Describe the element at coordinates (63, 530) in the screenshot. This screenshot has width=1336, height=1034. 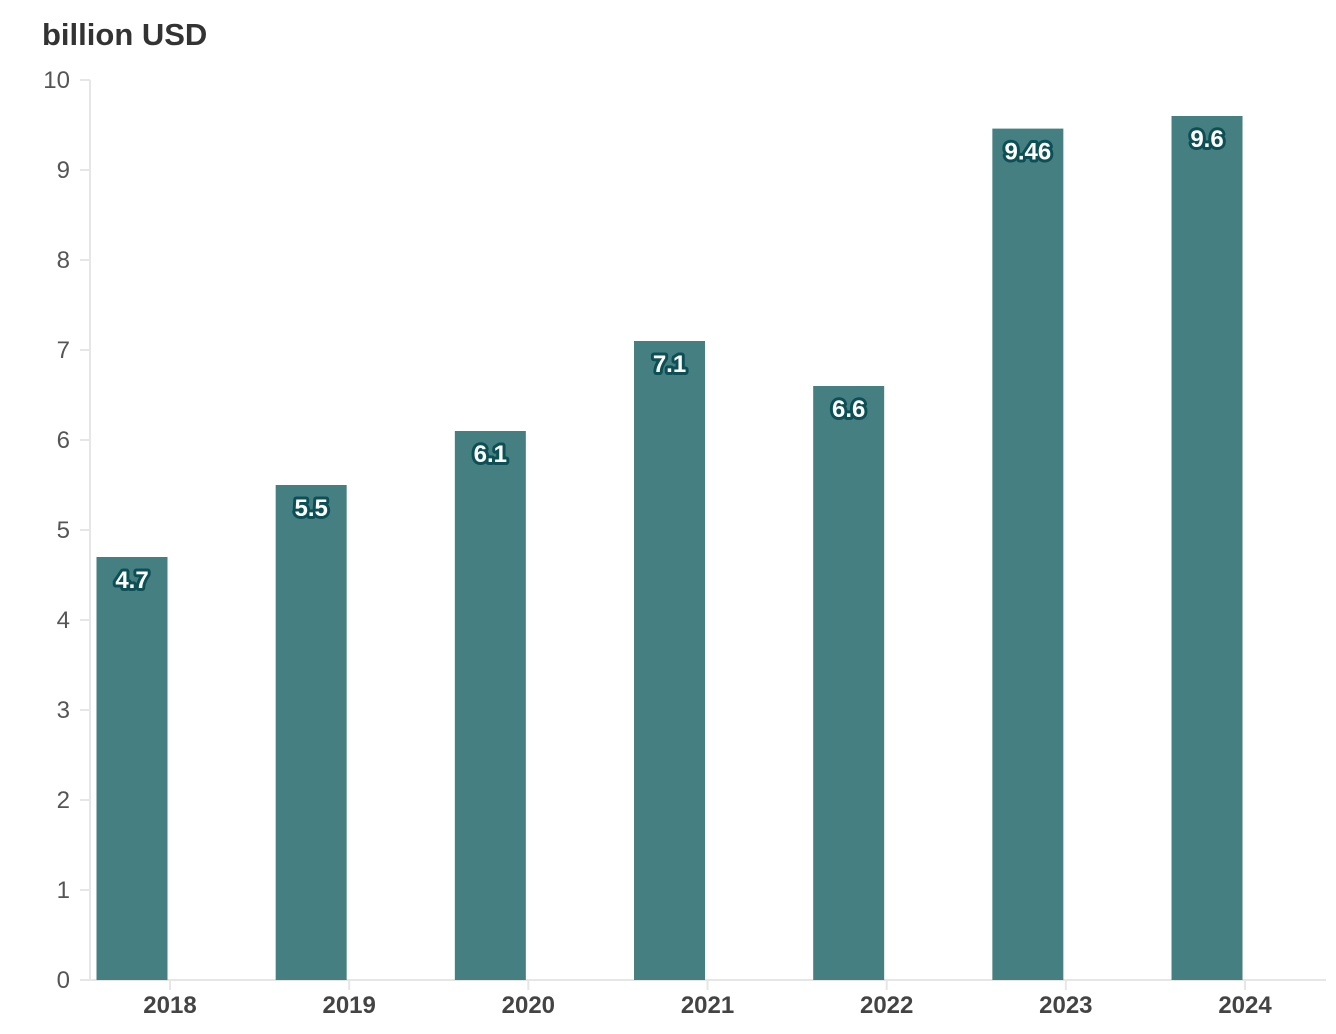
I see `y-tick-label: 5` at that location.